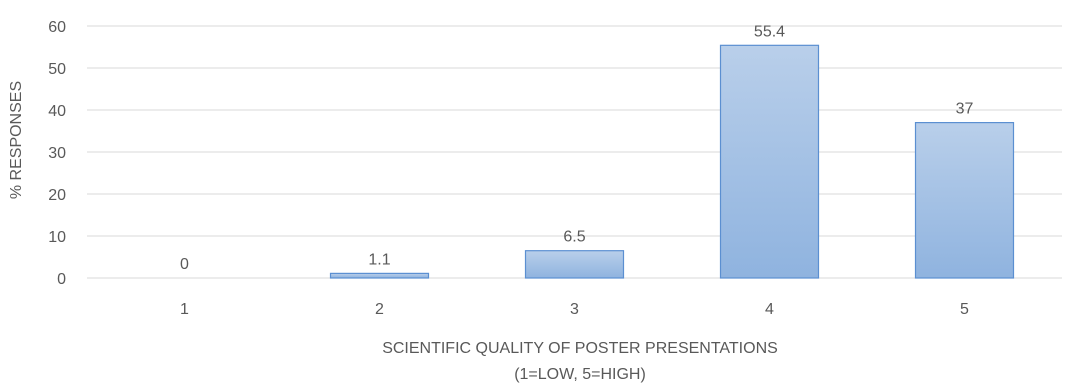 The width and height of the screenshot is (1066, 387). What do you see at coordinates (964, 309) in the screenshot?
I see `x-tick-label-5: 5` at bounding box center [964, 309].